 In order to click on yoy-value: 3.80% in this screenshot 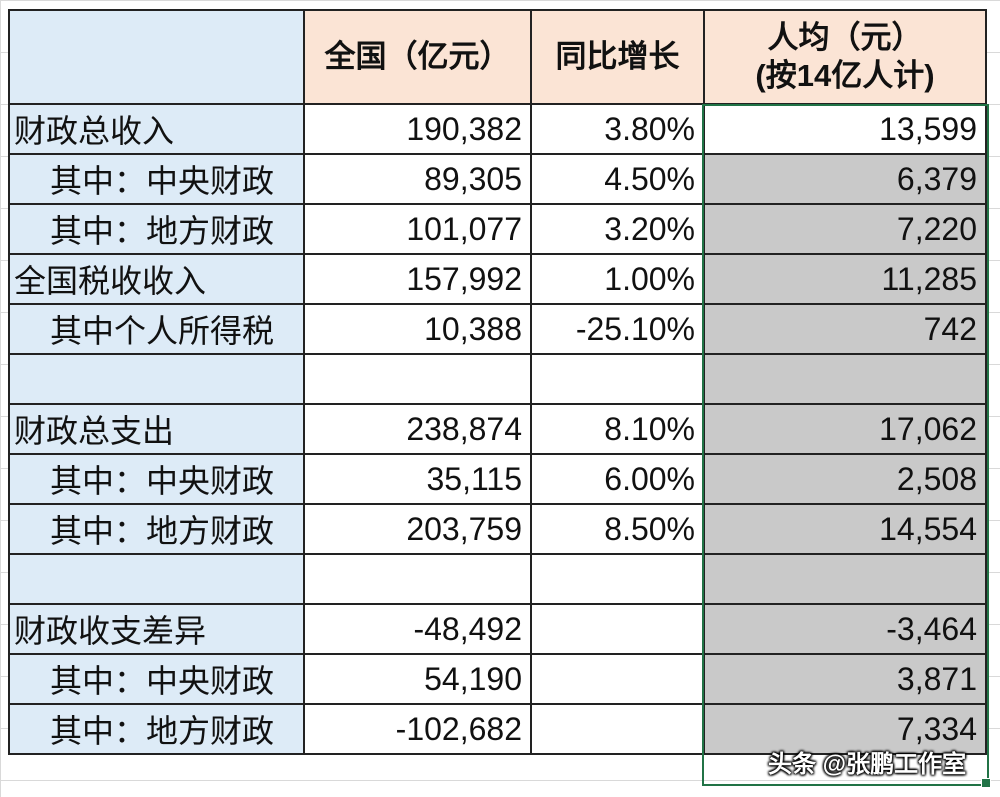, I will do `click(617, 129)`.